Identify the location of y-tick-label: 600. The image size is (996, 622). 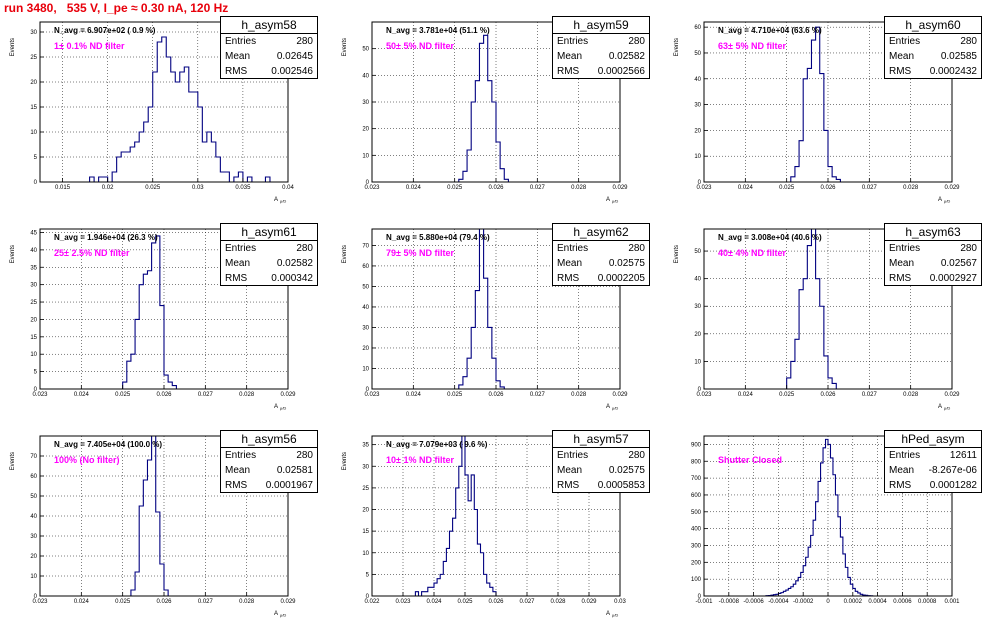
(696, 496).